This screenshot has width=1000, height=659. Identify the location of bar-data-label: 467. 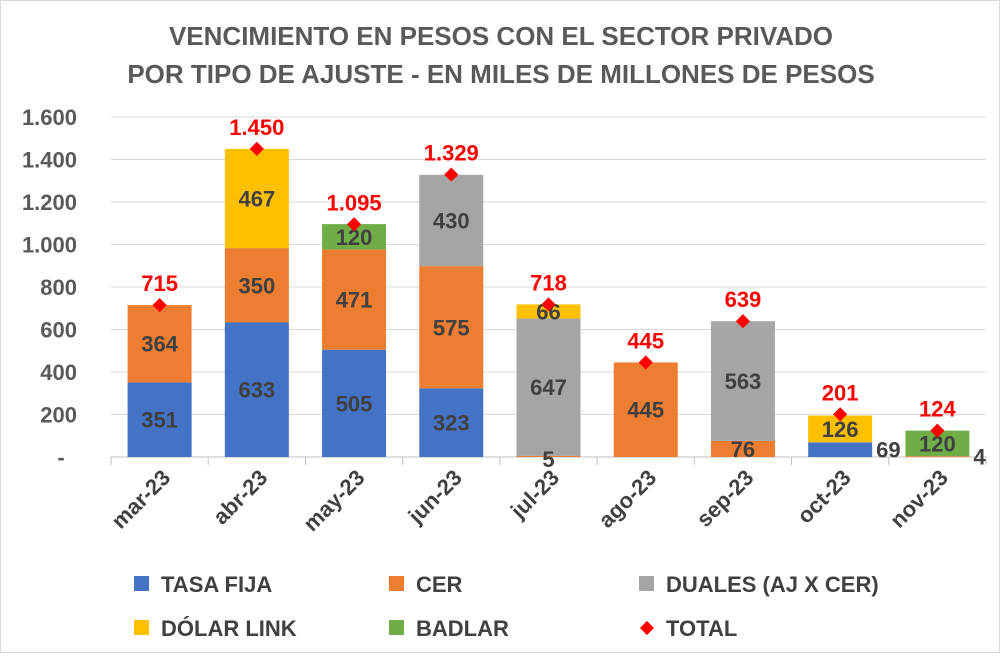
(256, 198).